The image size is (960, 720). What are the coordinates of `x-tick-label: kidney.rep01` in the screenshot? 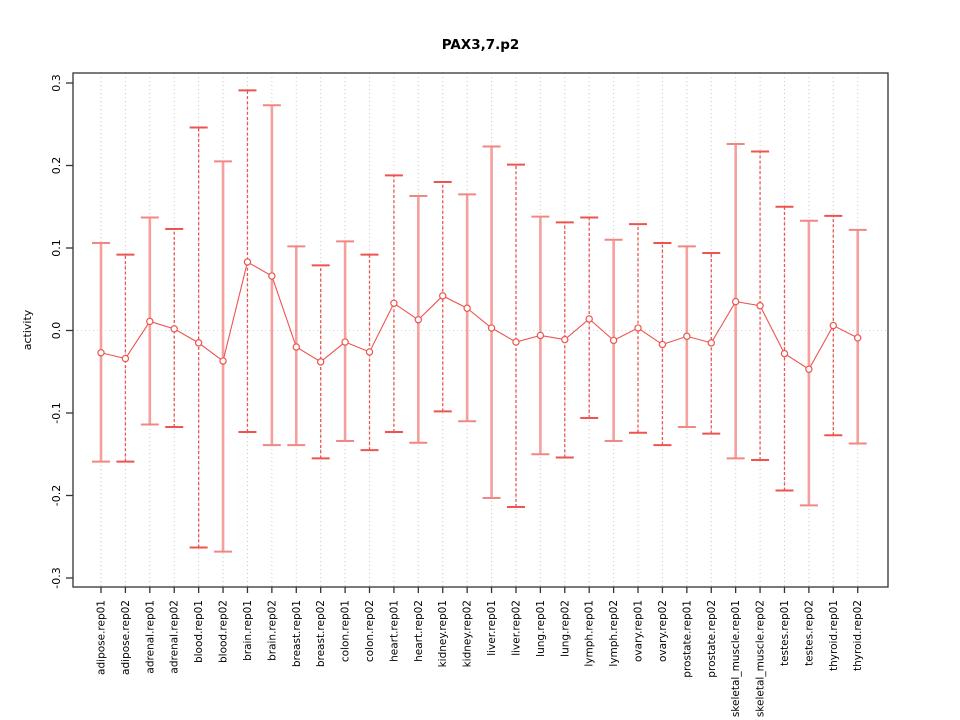 It's located at (443, 633).